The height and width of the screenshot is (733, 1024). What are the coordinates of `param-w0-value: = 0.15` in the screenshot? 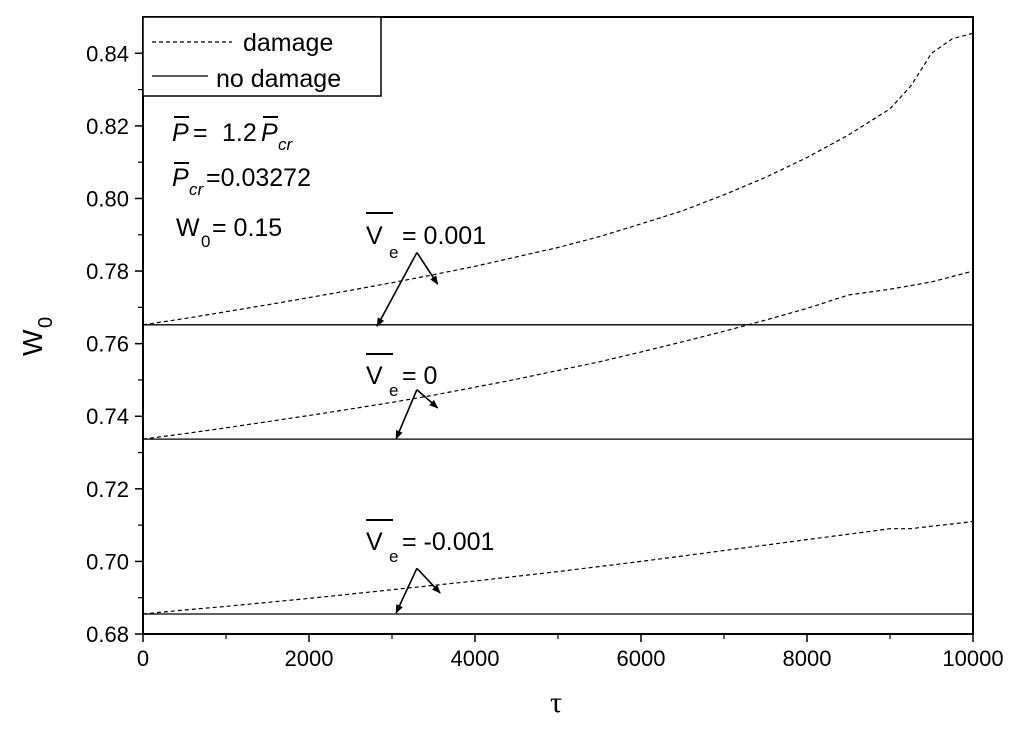 It's located at (247, 228).